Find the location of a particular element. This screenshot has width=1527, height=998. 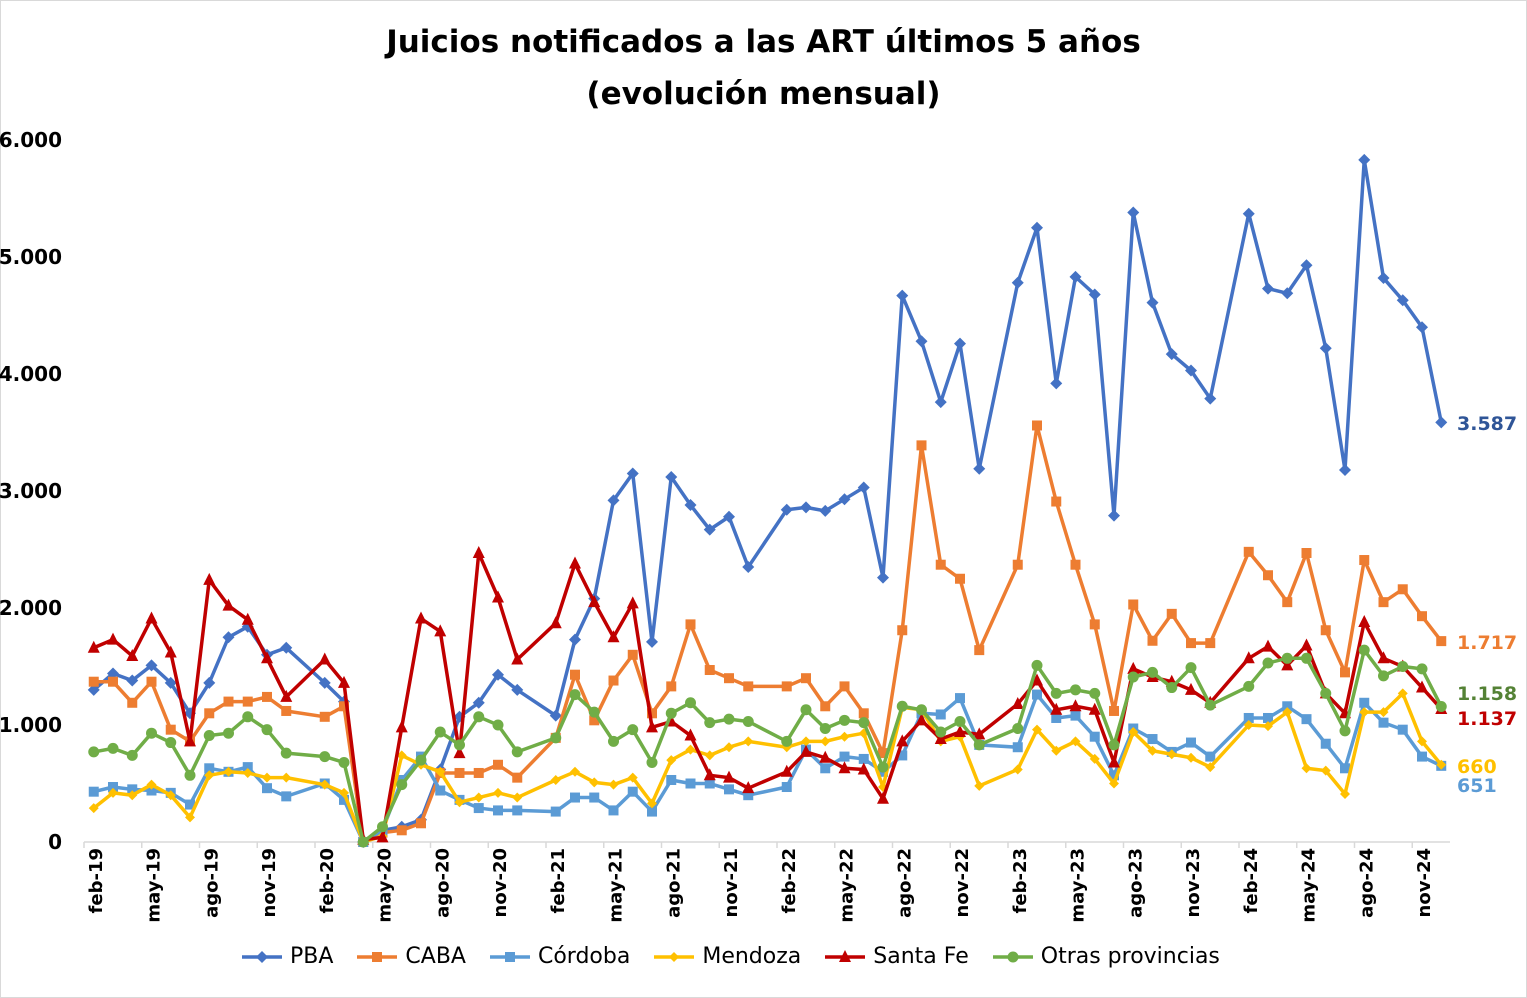

end-value-label-pba: 3.587 is located at coordinates (1487, 424).